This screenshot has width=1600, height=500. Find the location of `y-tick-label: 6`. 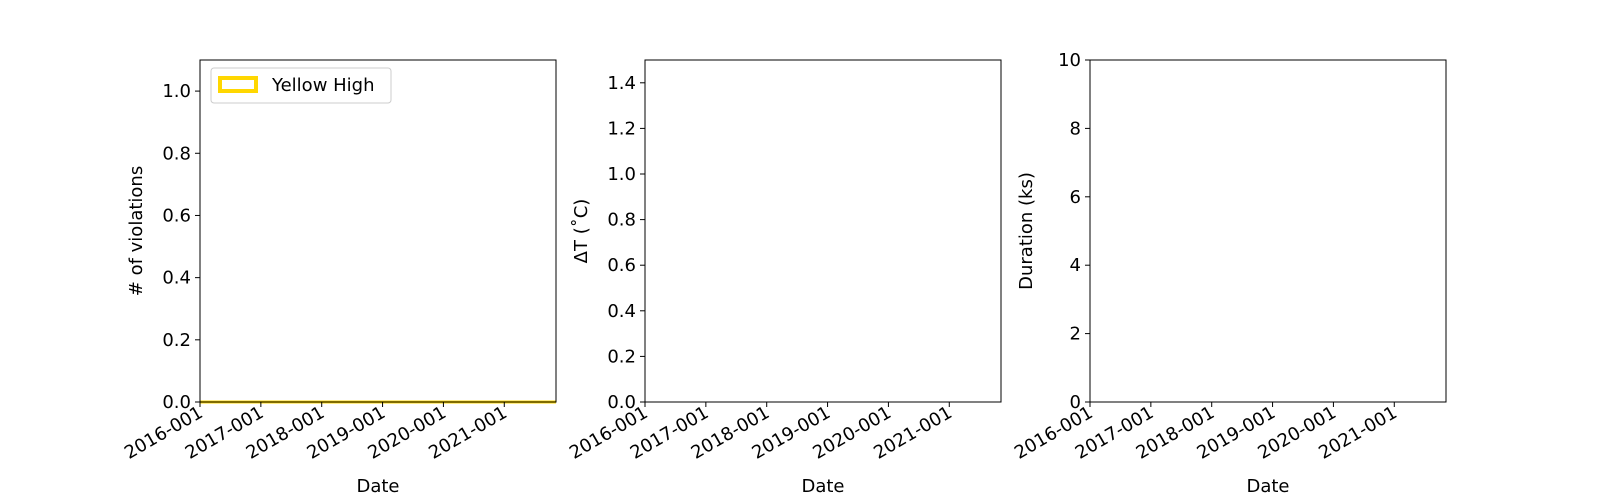

y-tick-label: 6 is located at coordinates (1075, 197).